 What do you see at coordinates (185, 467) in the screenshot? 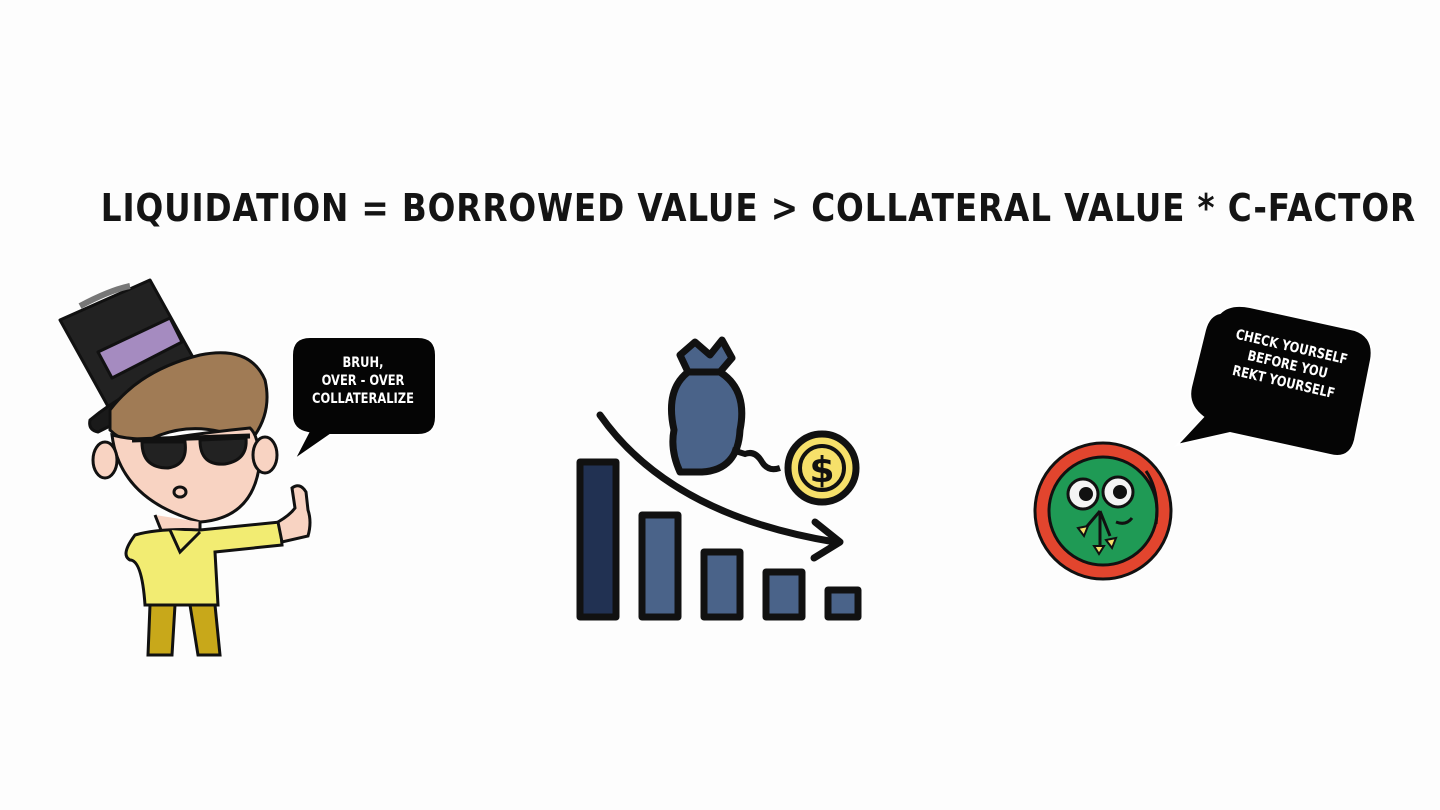
I see `top-hat-character-icon` at bounding box center [185, 467].